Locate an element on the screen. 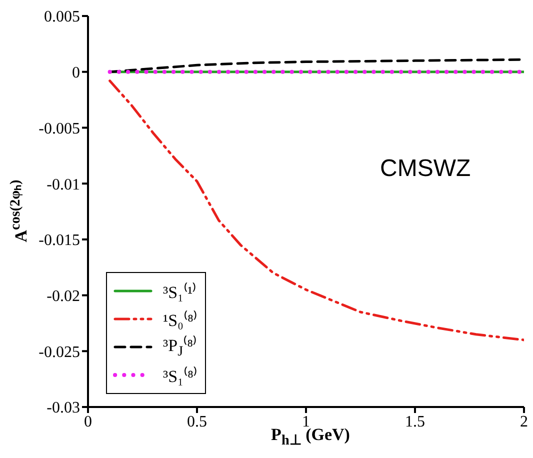 The image size is (533, 458). legend-label: ³S₁⁽¹⁾ is located at coordinates (180, 292).